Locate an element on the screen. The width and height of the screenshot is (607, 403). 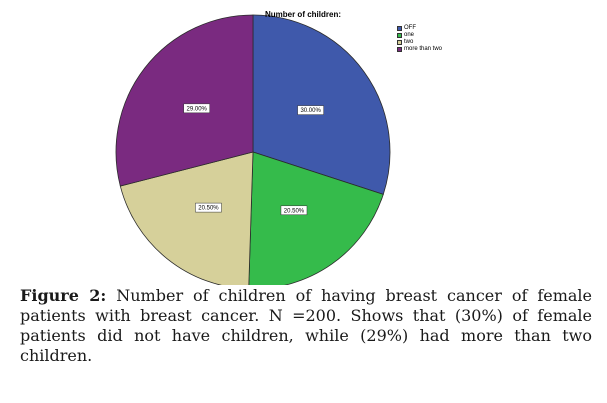
legend-item: more than two is located at coordinates (419, 49).